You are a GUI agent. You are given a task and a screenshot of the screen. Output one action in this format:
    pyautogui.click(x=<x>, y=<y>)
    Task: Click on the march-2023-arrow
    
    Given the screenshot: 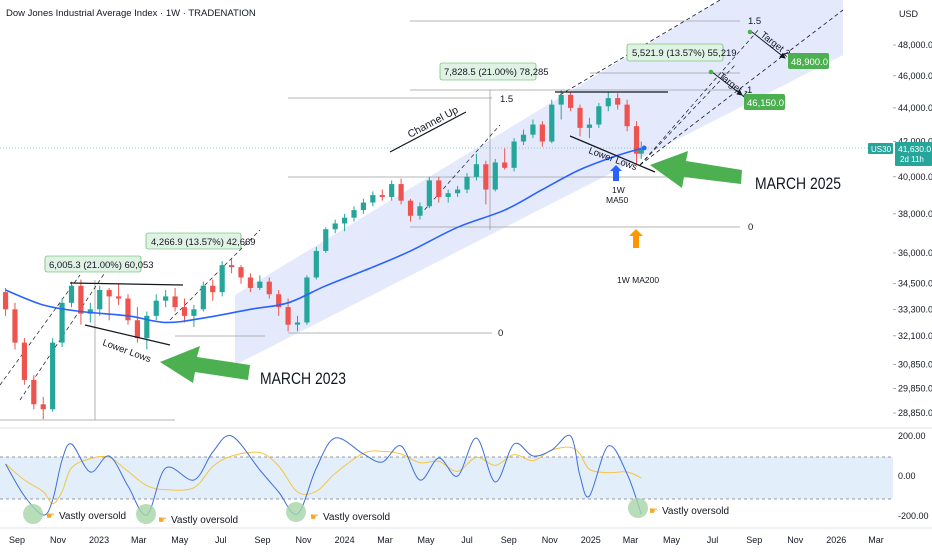 What is the action you would take?
    pyautogui.click(x=205, y=364)
    